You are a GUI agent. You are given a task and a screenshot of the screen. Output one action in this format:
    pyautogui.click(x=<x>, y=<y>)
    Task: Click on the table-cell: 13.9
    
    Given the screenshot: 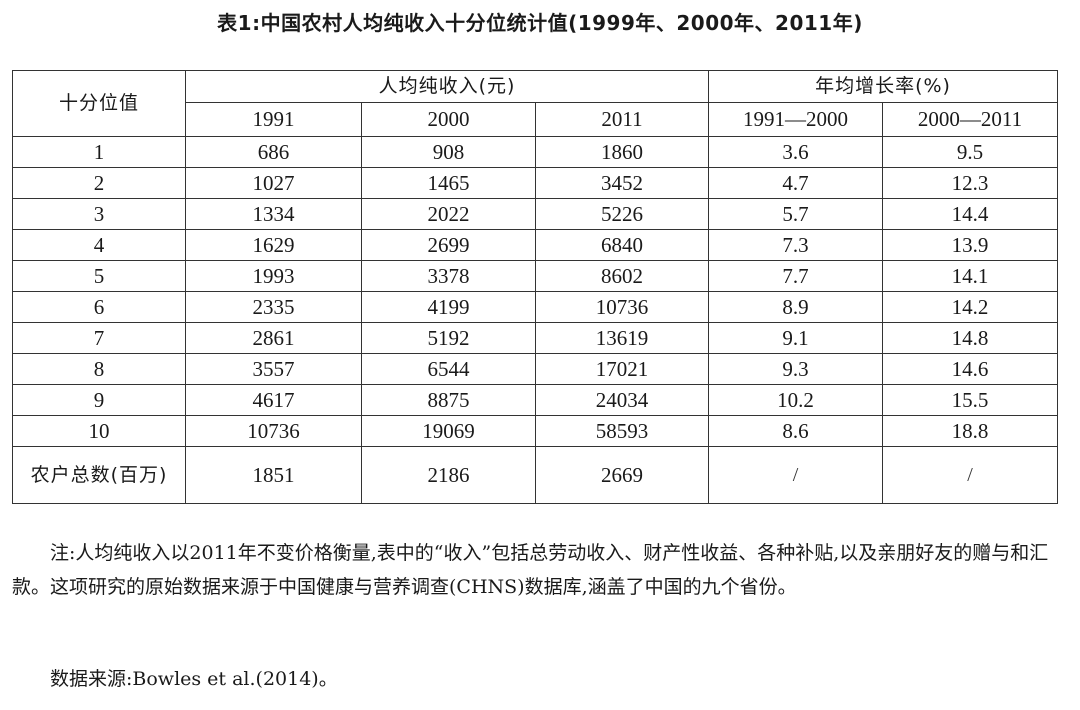 What is the action you would take?
    pyautogui.click(x=970, y=245)
    